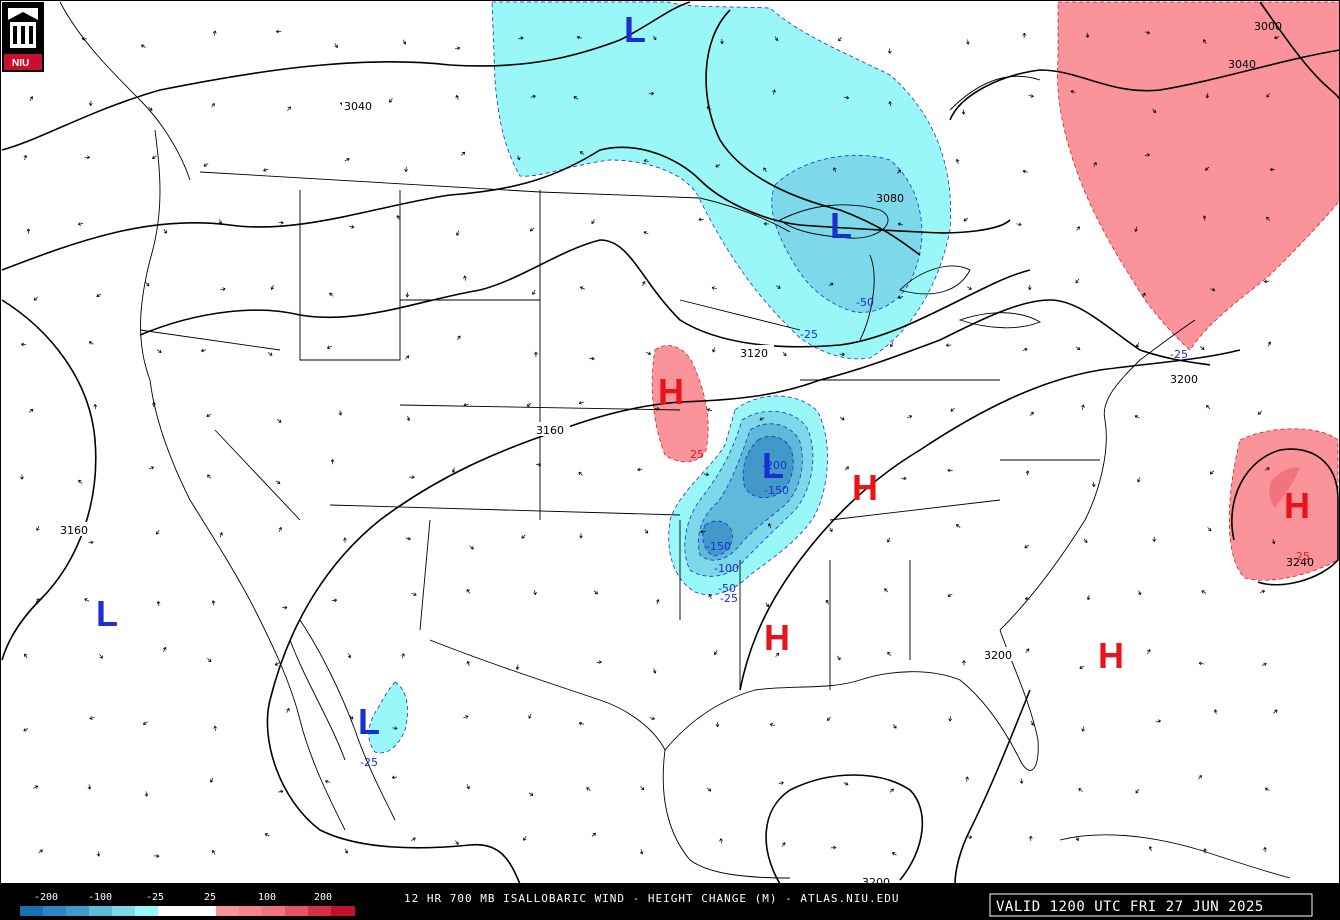  Describe the element at coordinates (876, 880) in the screenshot. I see `contour-label: 3200` at that location.